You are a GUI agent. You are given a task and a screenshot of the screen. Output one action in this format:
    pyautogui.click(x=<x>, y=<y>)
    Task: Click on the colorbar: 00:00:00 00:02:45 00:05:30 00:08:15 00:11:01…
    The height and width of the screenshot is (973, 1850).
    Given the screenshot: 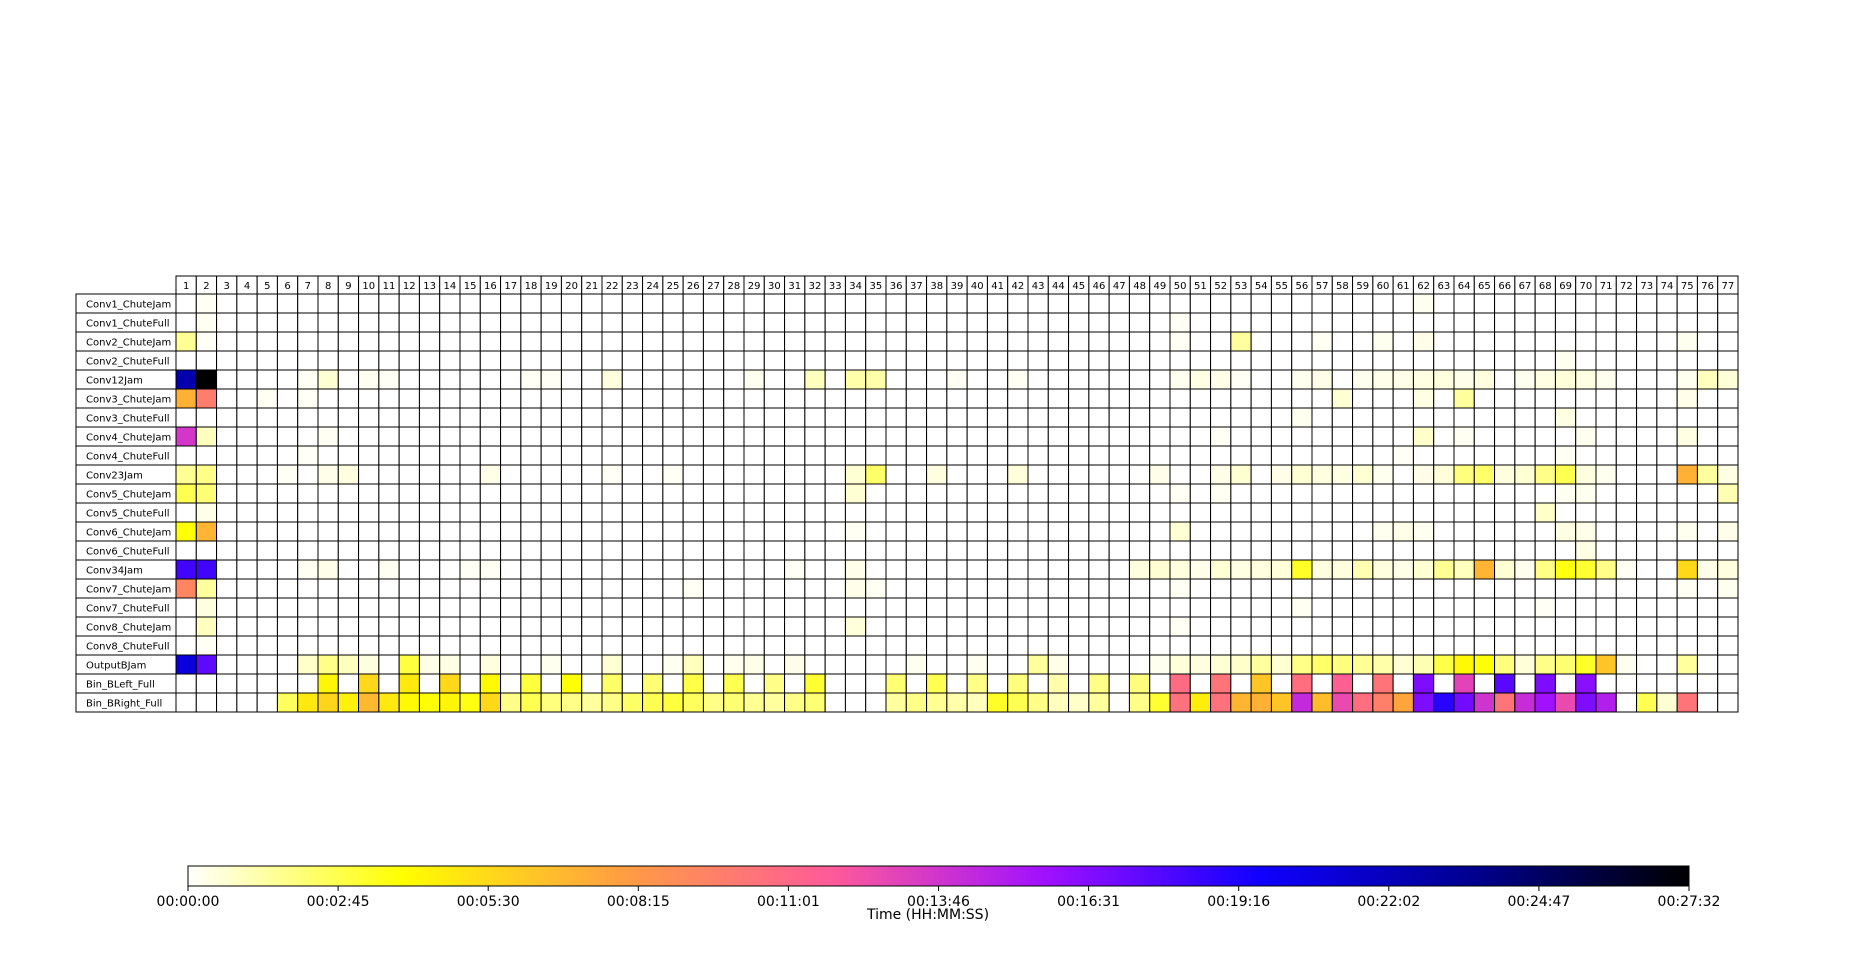 What is the action you would take?
    pyautogui.click(x=938, y=887)
    